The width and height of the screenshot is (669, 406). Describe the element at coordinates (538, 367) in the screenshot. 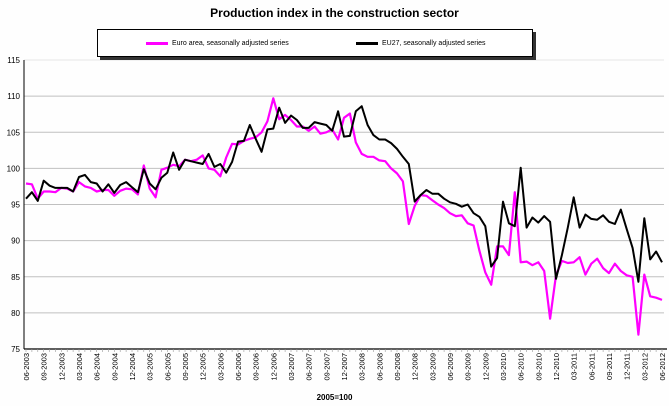

I see `x-tick-label: 09-2010` at that location.